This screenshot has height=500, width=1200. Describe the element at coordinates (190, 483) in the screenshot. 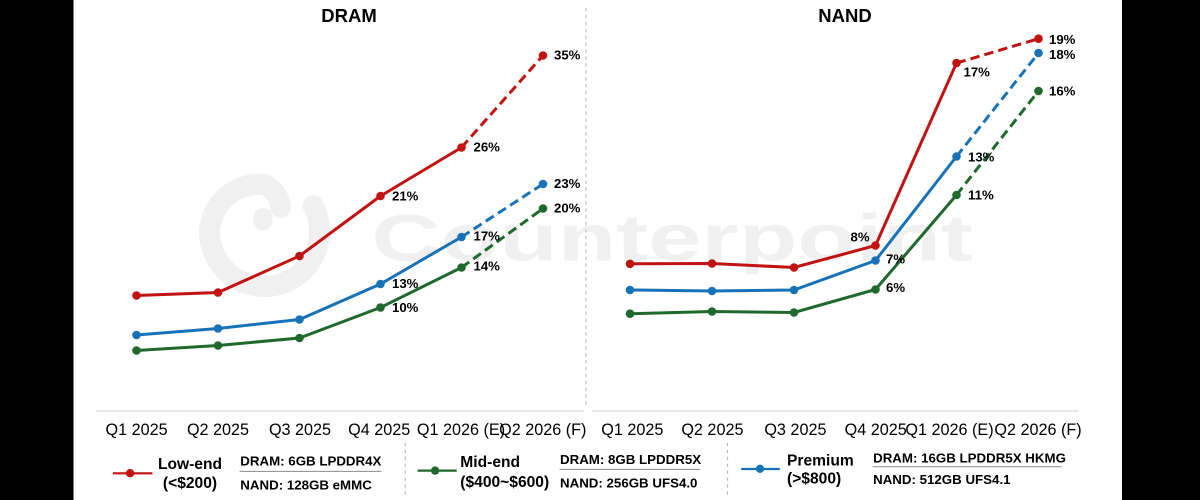

I see `svg-text: (<$200)` at that location.